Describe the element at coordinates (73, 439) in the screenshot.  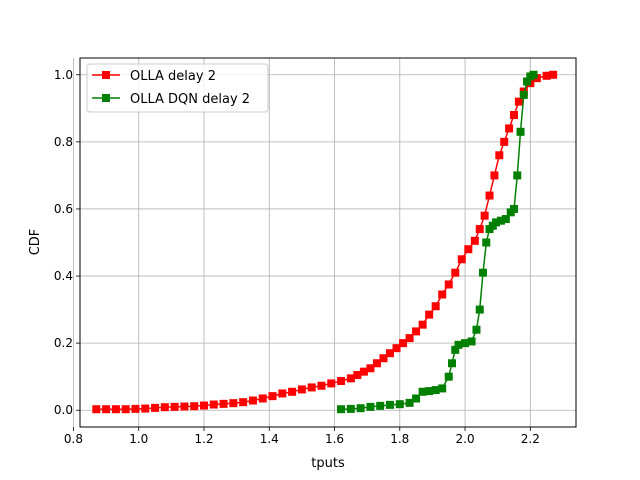
I see `x-tick-label: 0.8` at that location.